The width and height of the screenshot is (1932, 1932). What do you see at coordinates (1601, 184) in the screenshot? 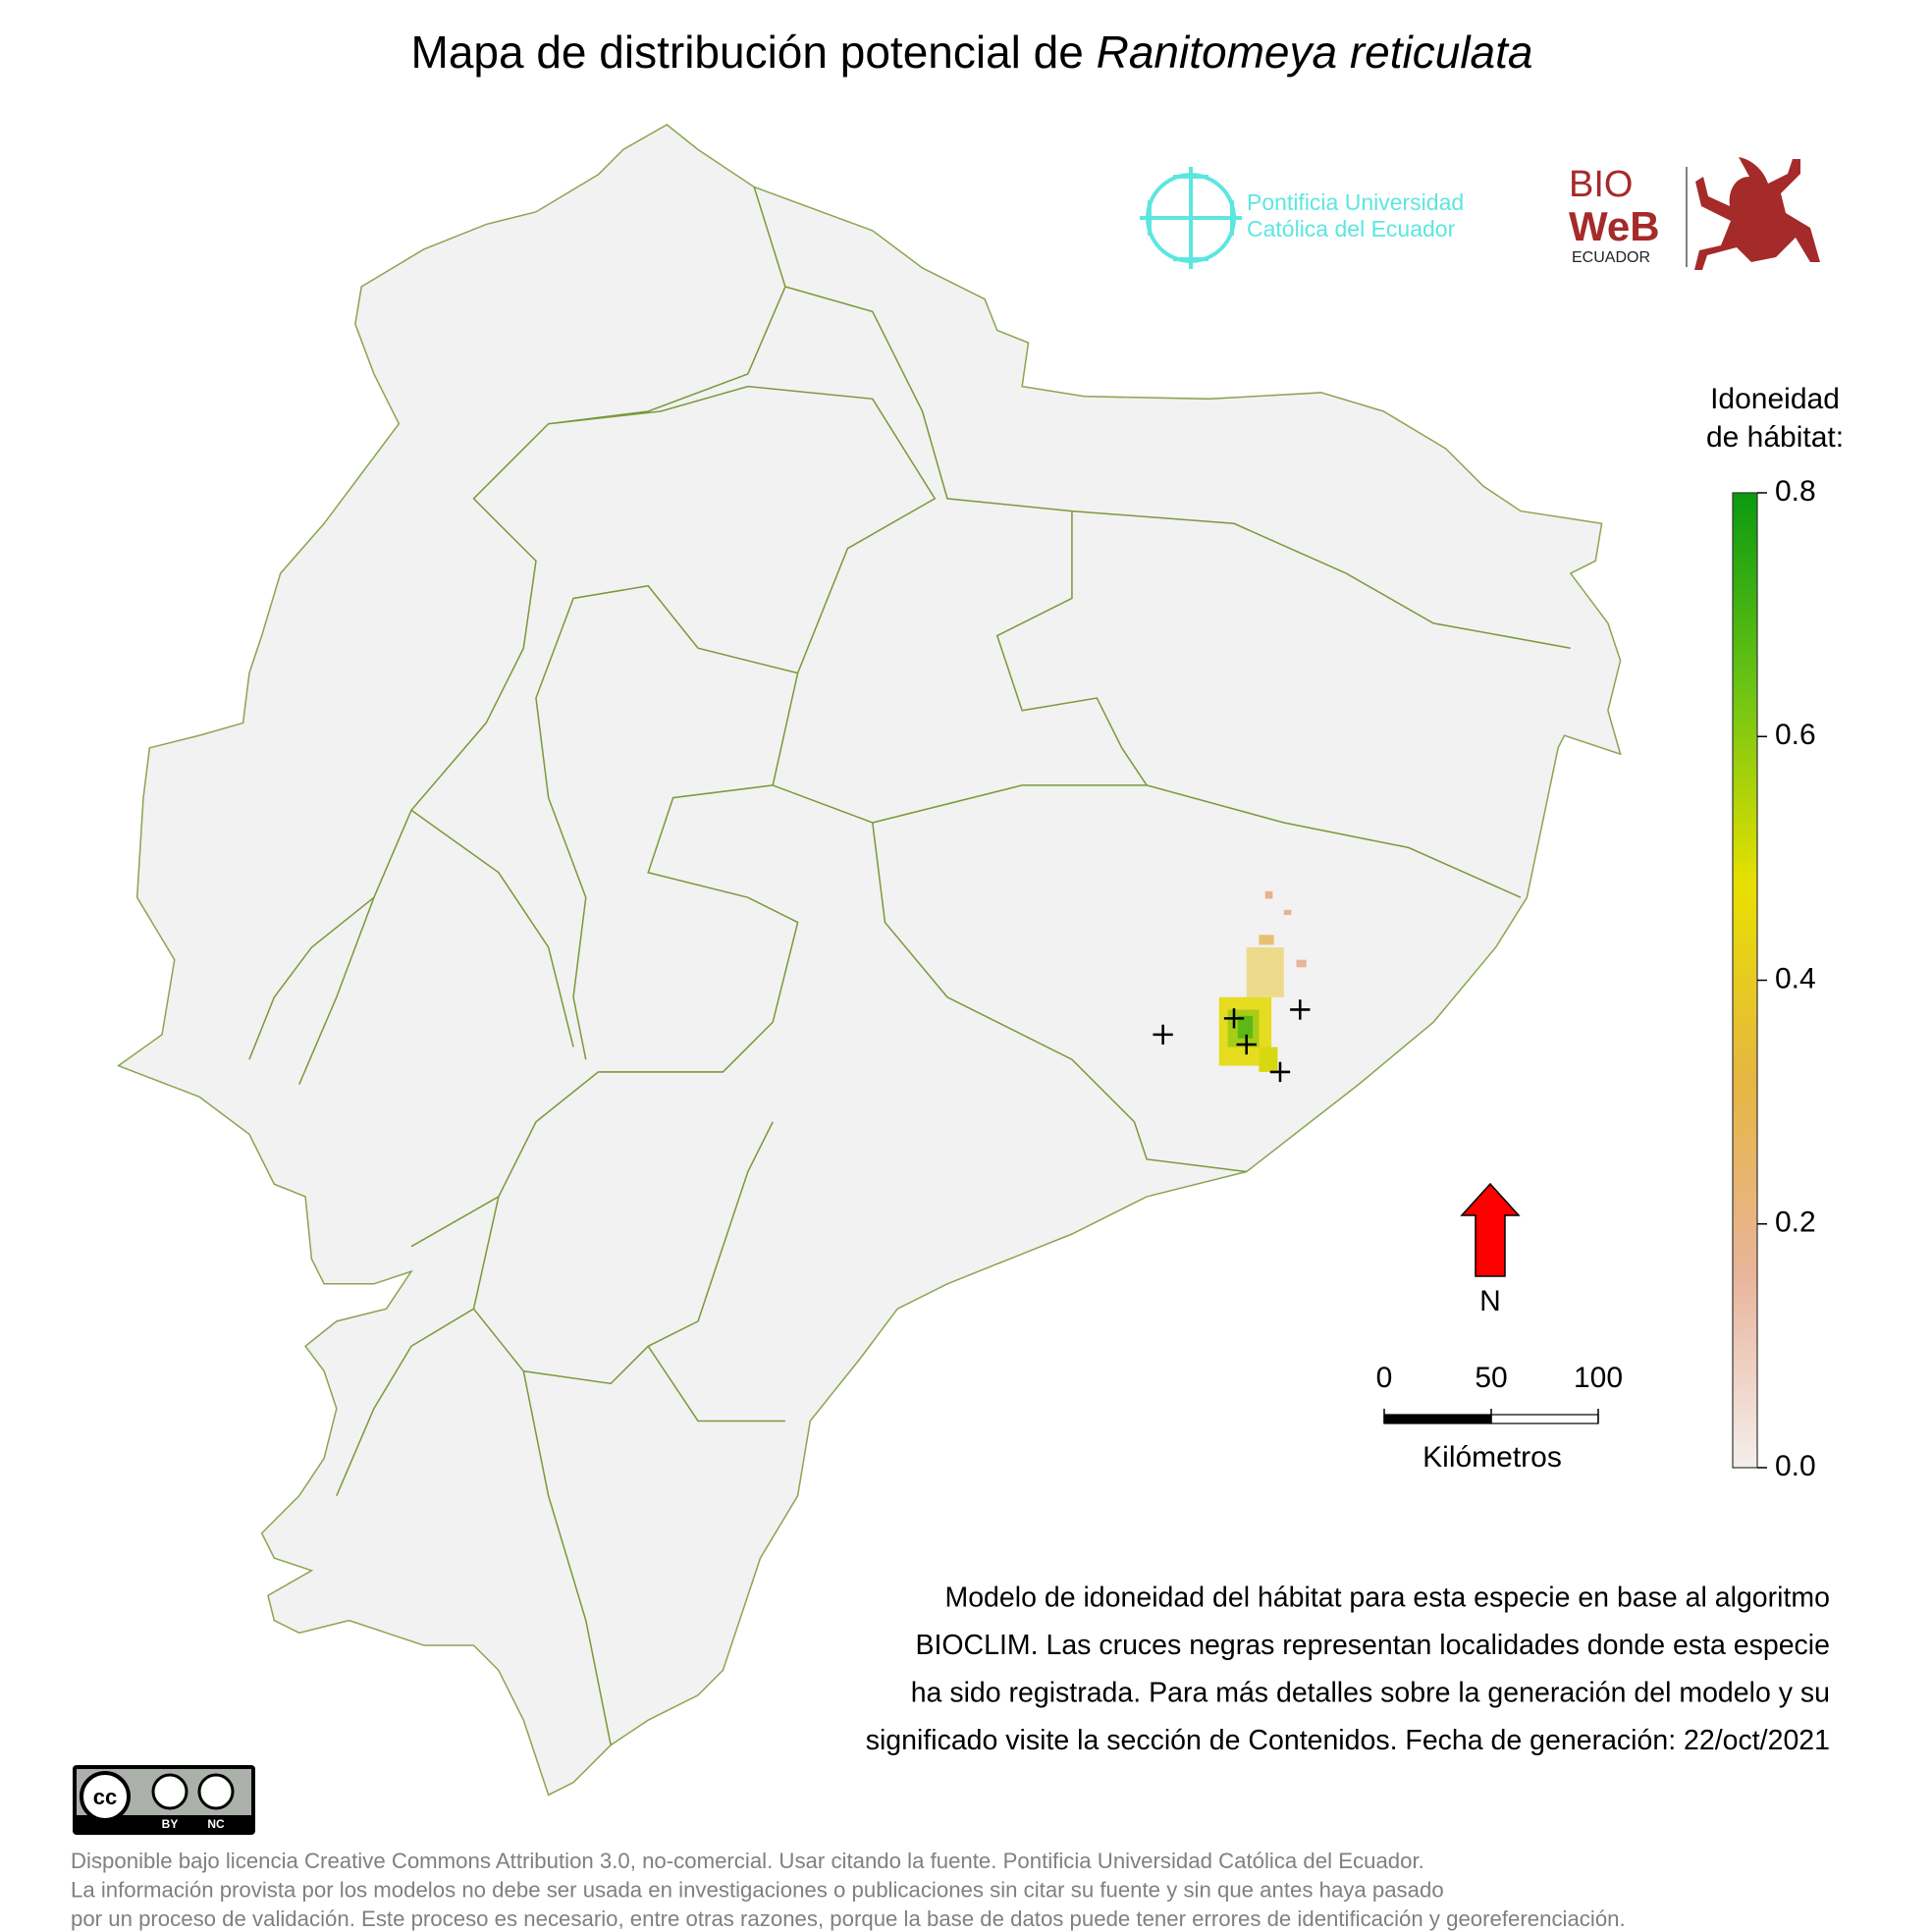
I see `bioweb-text: BIO` at bounding box center [1601, 184].